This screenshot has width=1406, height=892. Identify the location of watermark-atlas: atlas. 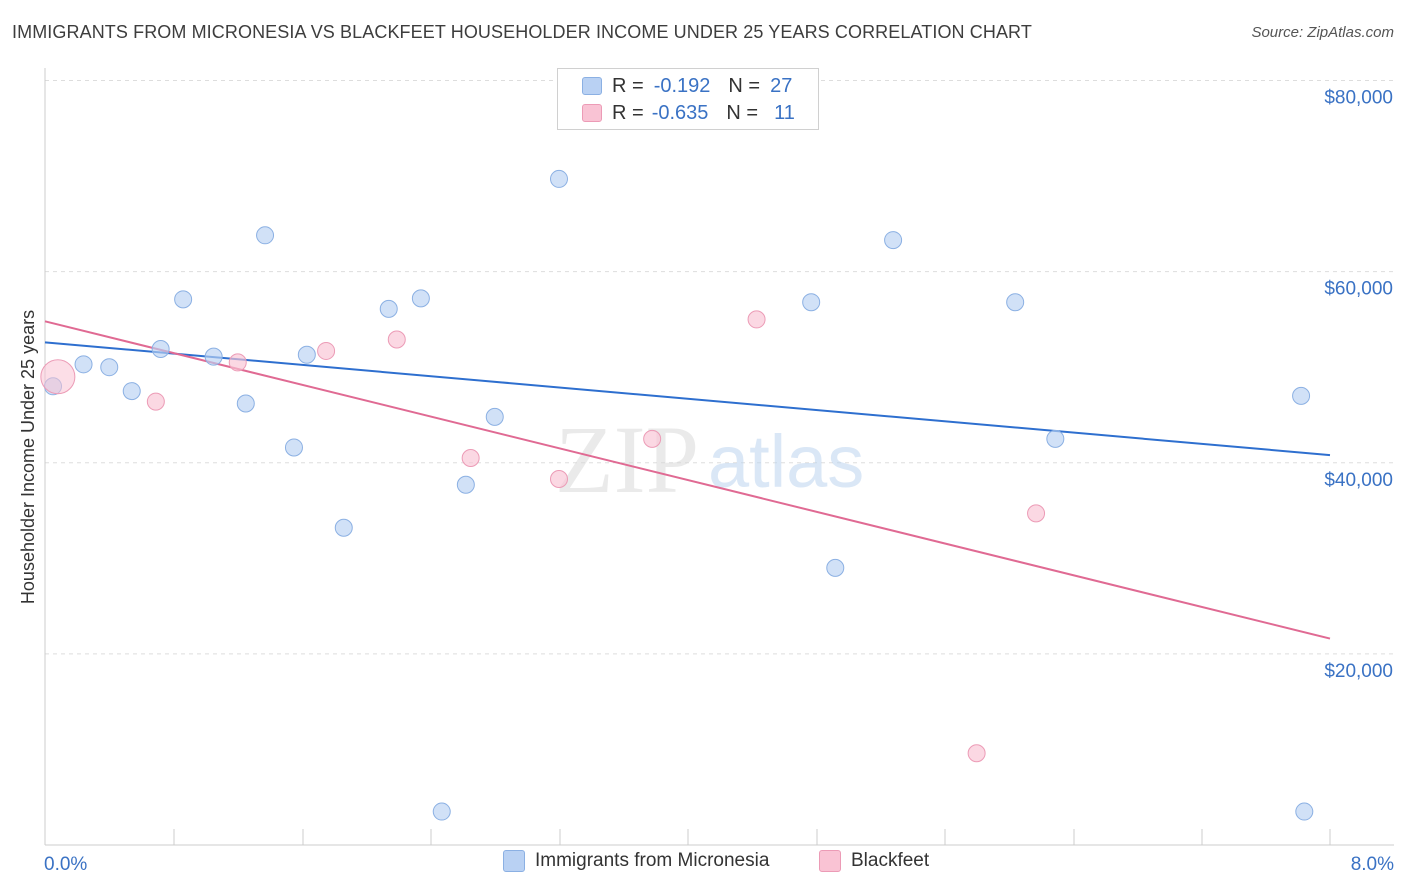
(786, 461).